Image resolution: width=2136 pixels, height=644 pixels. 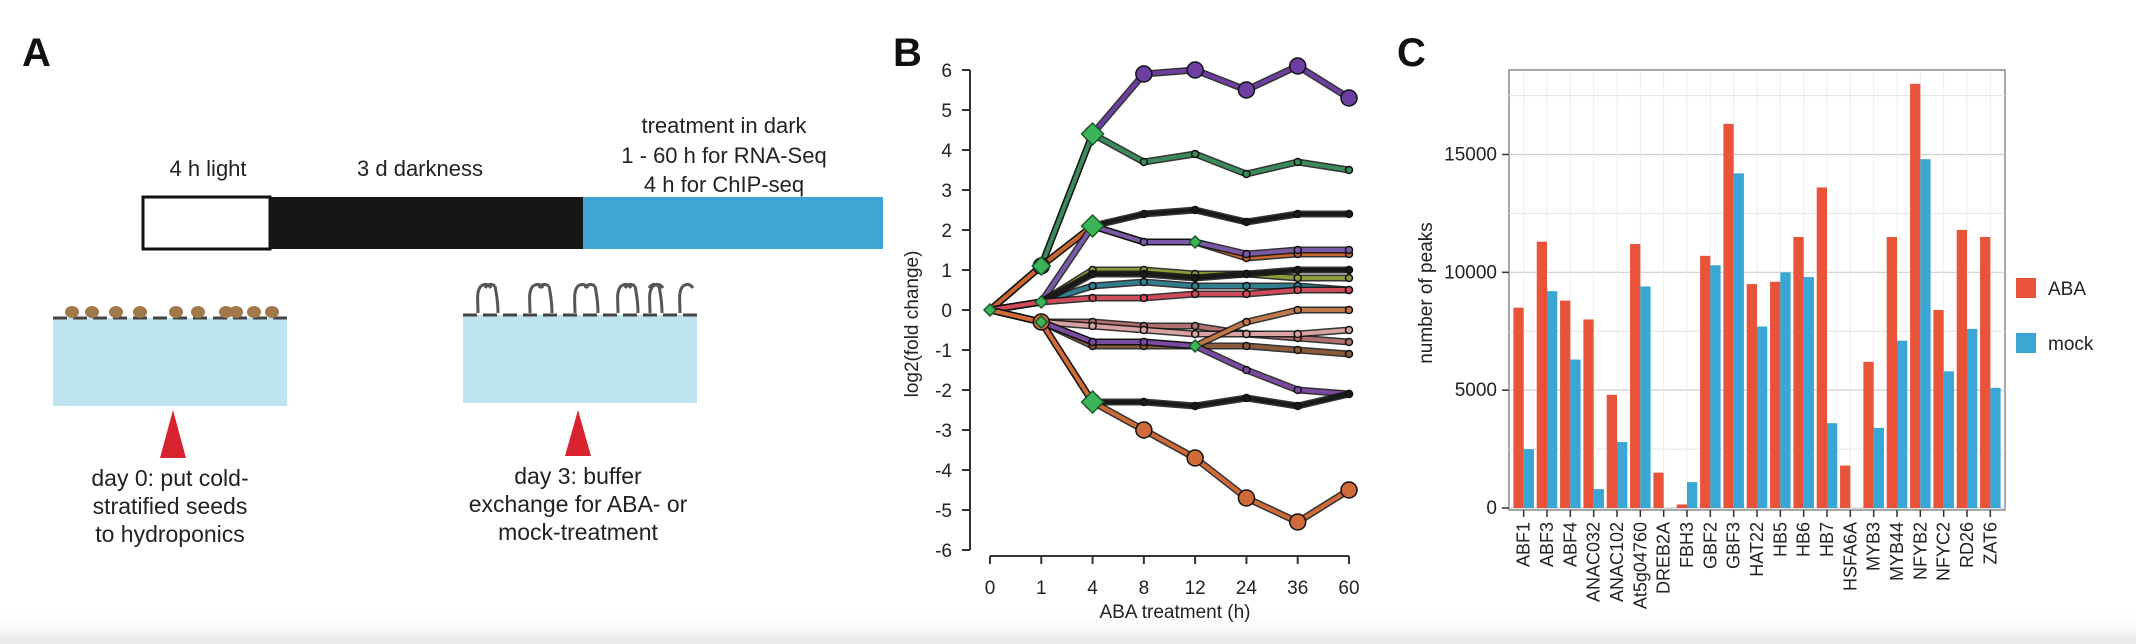 I want to click on category-label: ABF4, so click(x=1570, y=544).